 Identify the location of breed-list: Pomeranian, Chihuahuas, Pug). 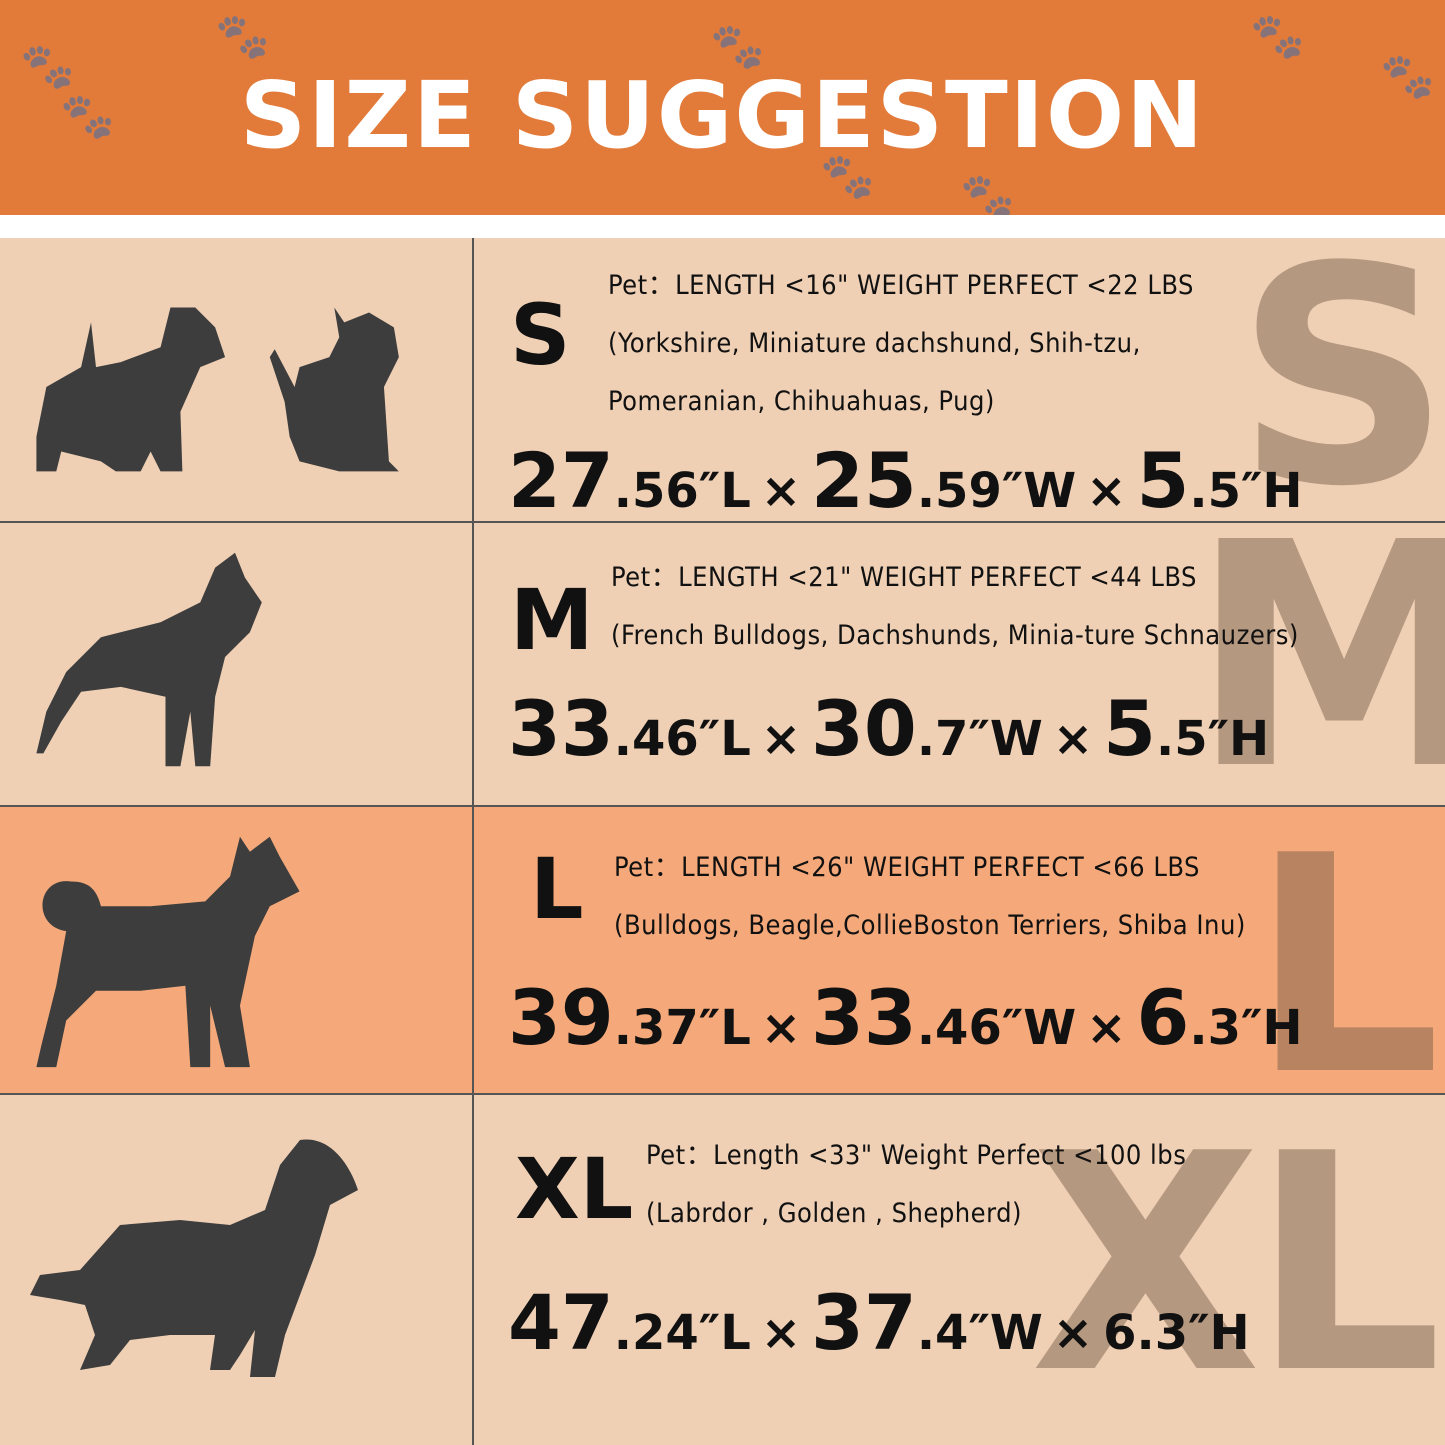
(801, 401).